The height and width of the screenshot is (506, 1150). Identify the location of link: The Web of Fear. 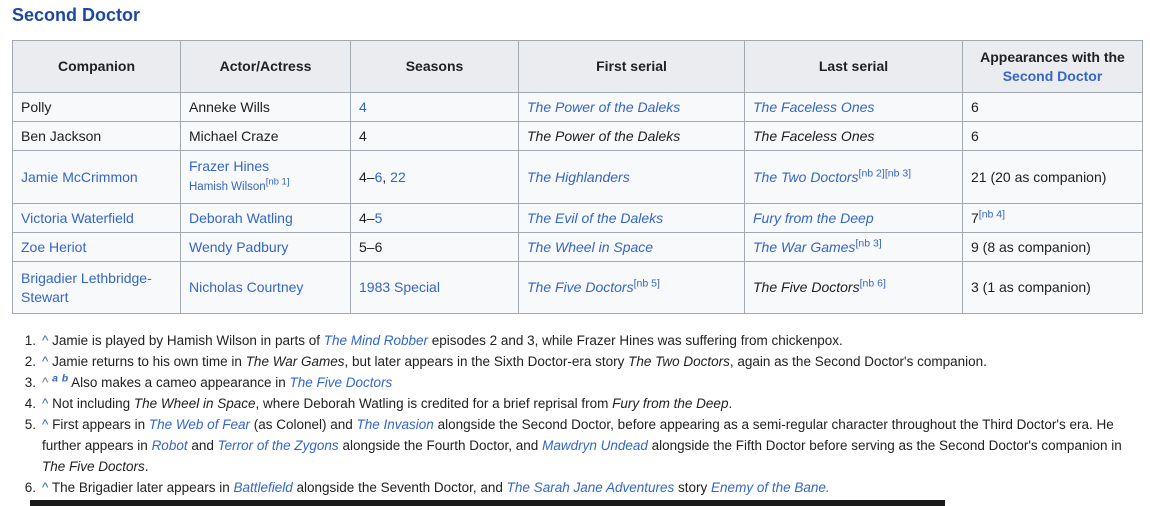
(199, 424).